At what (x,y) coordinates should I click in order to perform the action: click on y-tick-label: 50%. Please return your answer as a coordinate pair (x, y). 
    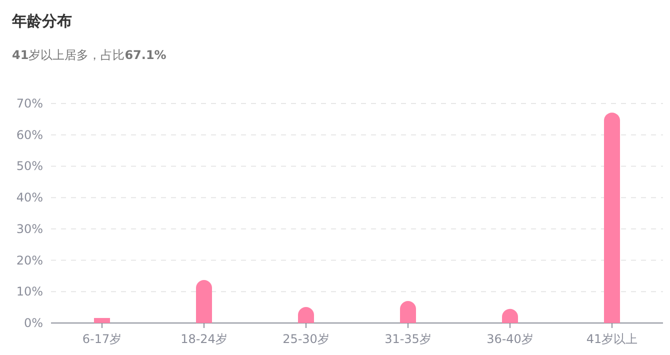
    Looking at the image, I should click on (29, 166).